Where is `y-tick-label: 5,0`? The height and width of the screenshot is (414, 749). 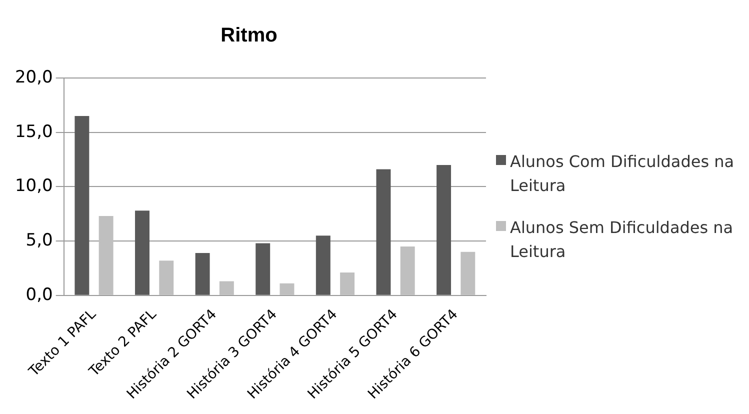 y-tick-label: 5,0 is located at coordinates (39, 240).